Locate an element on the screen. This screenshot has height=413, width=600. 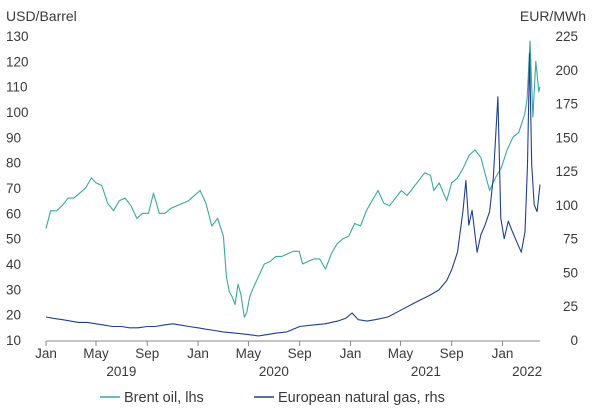
right-tick-label: 100 is located at coordinates (566, 205).